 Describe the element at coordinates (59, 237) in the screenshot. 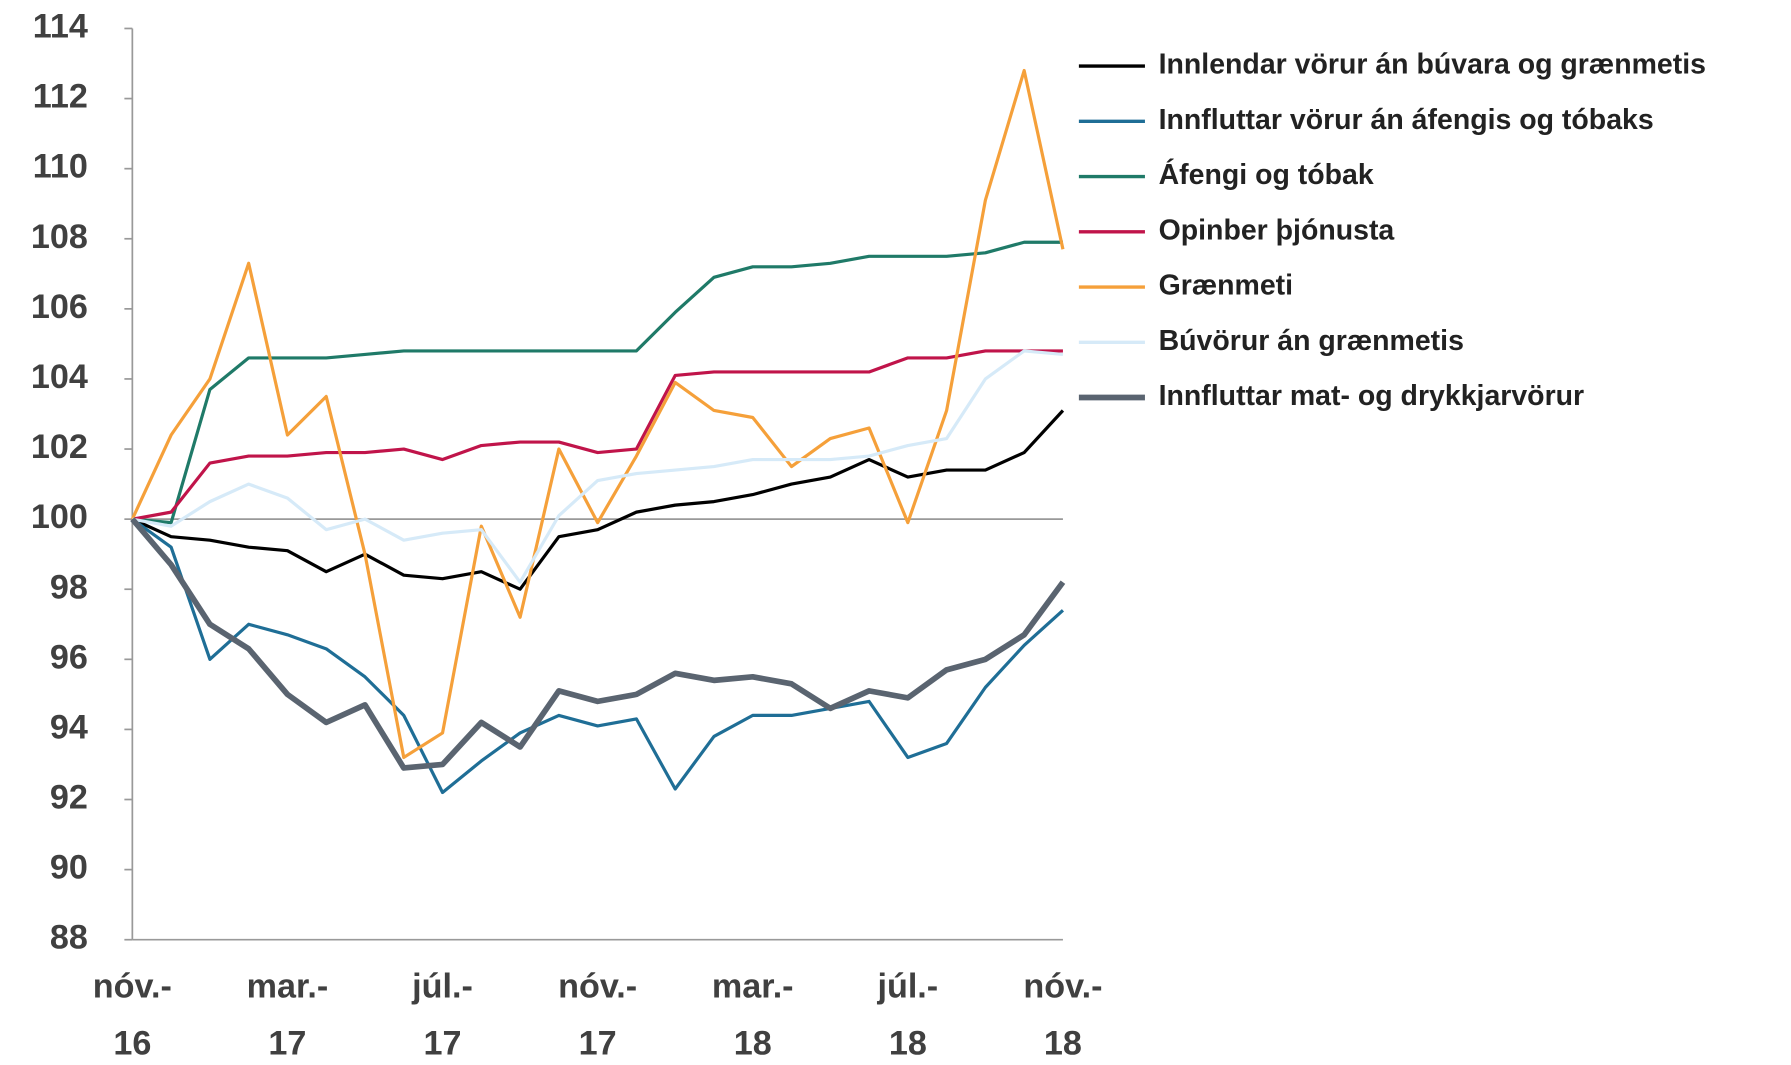

I see `y-tick-label: 108` at that location.